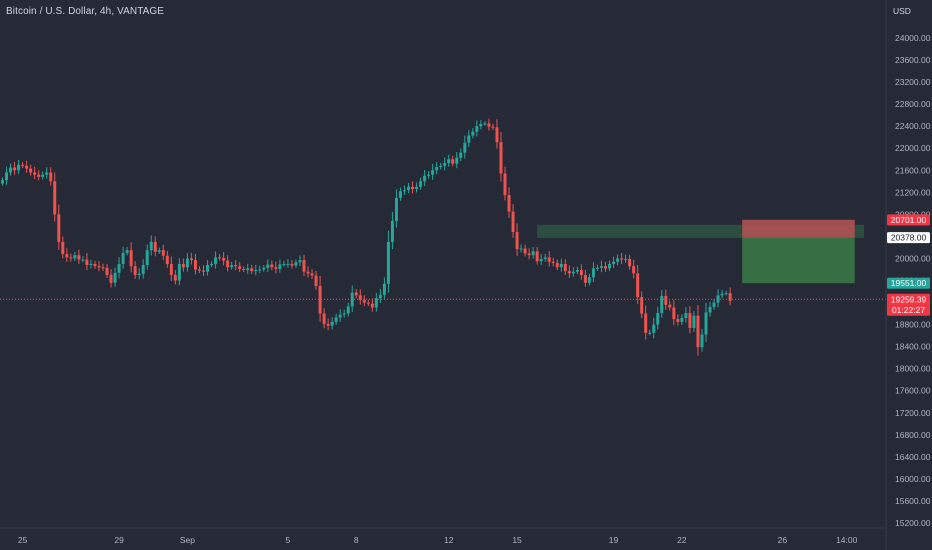  Describe the element at coordinates (913, 258) in the screenshot. I see `price-tick-label: 20000.00` at that location.